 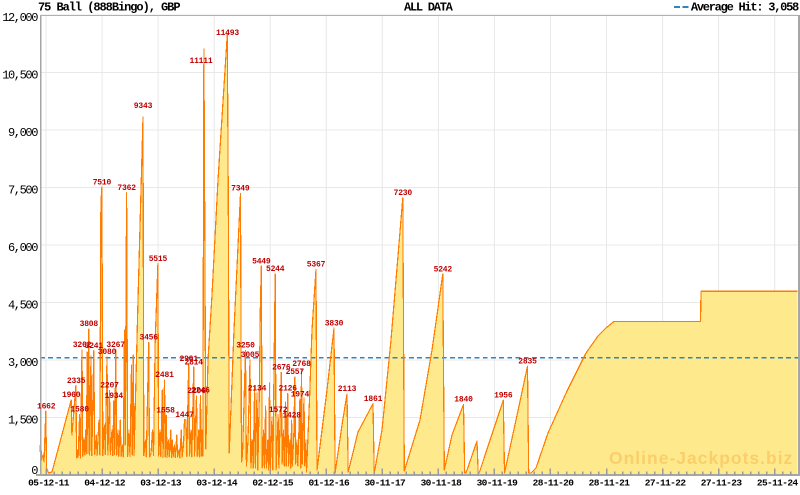 What do you see at coordinates (184, 415) in the screenshot?
I see `svg-text: 1447` at bounding box center [184, 415].